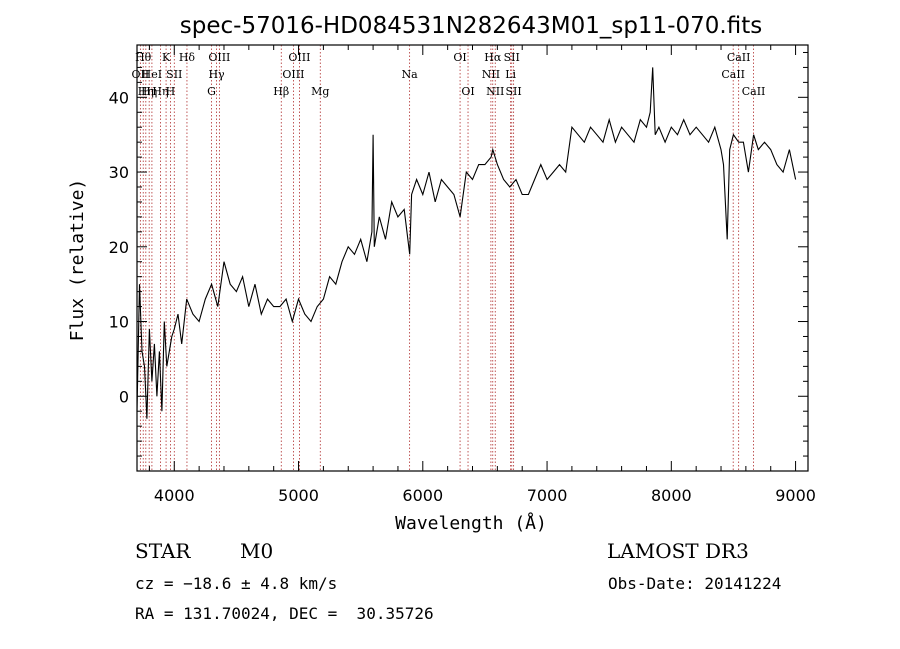  I want to click on x-axis-label: Wavelength (Å), so click(471, 523).